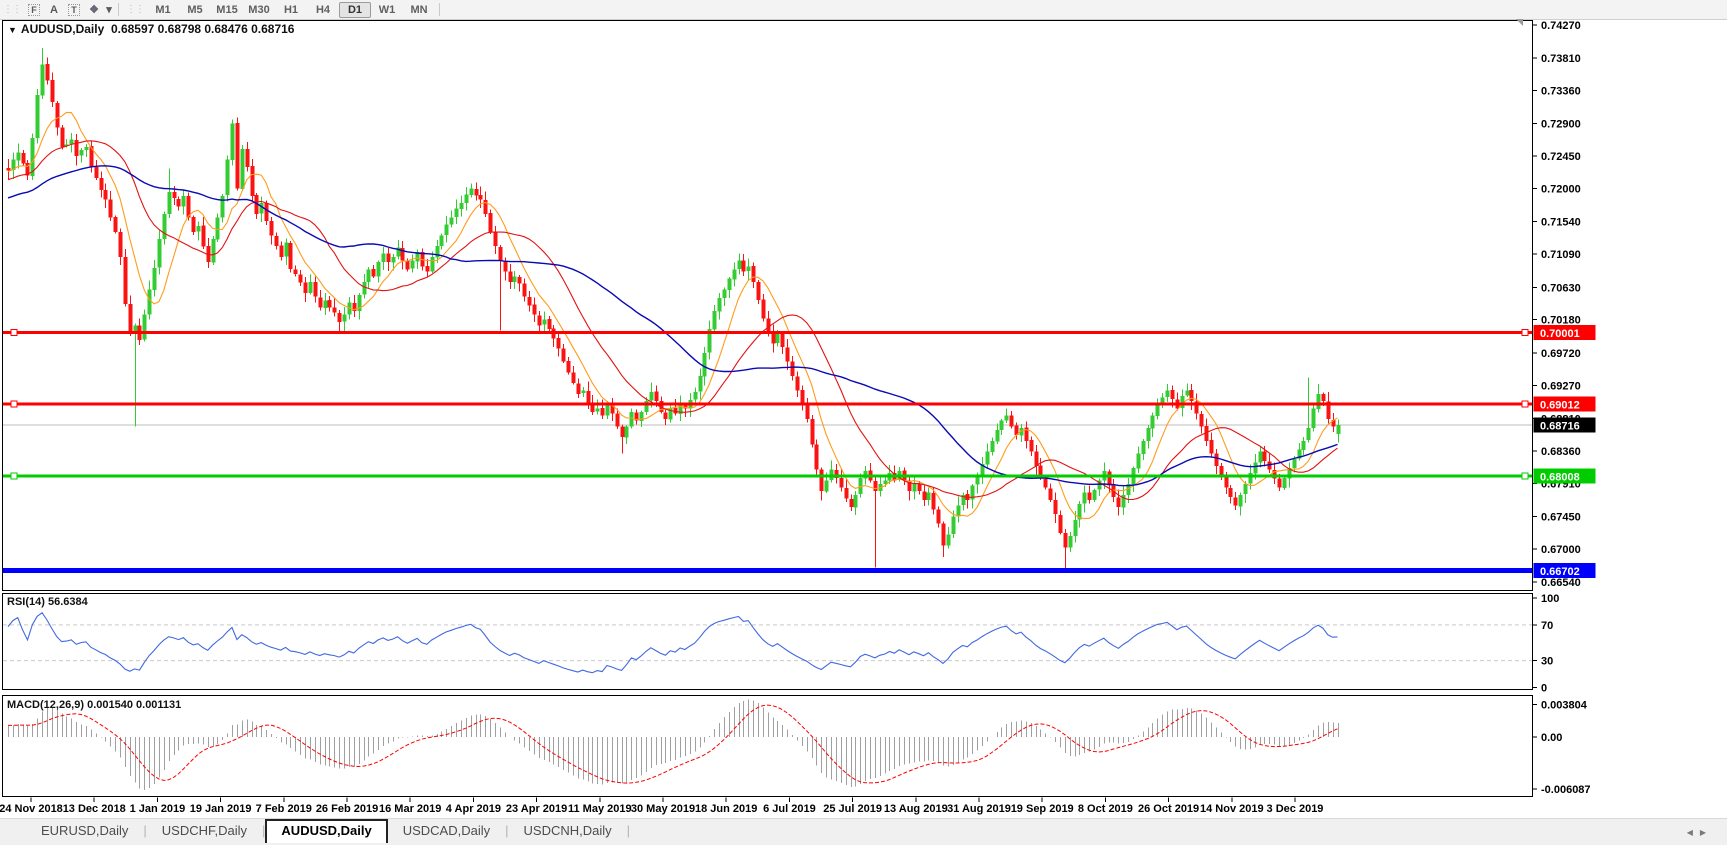 The width and height of the screenshot is (1727, 845). Describe the element at coordinates (355, 9) in the screenshot. I see `timeframe-button-d1: D1` at that location.